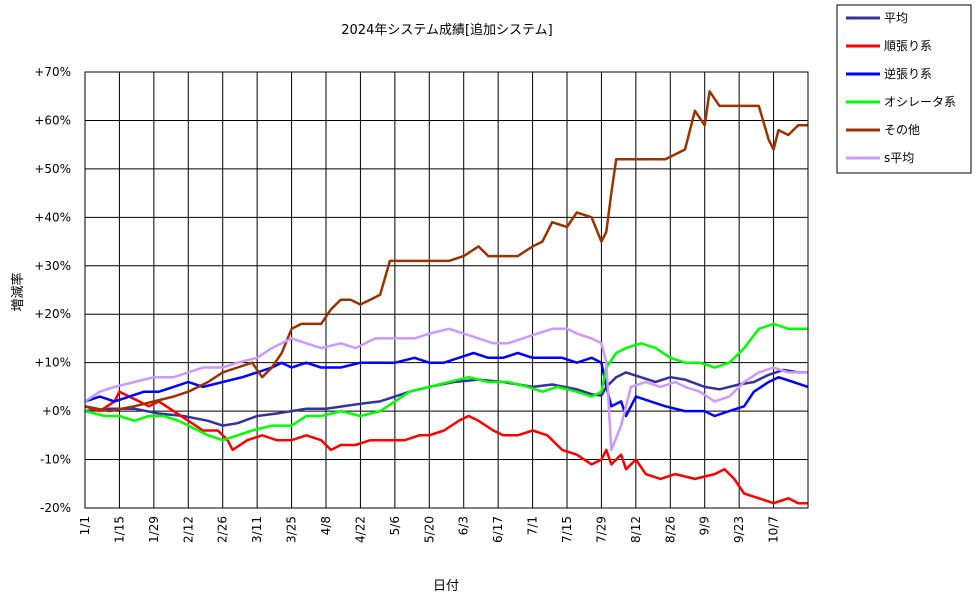 The height and width of the screenshot is (599, 976). Describe the element at coordinates (533, 525) in the screenshot. I see `x-tick-label: 7/1` at that location.